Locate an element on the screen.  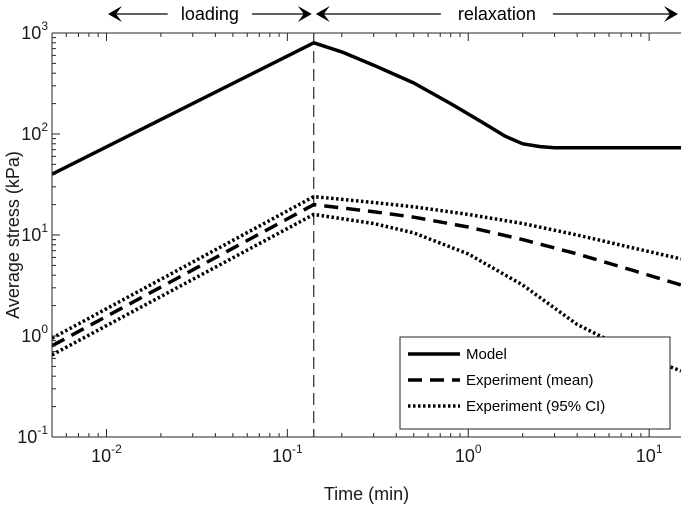
y-tick-label: 10⁻¹ is located at coordinates (32, 435).